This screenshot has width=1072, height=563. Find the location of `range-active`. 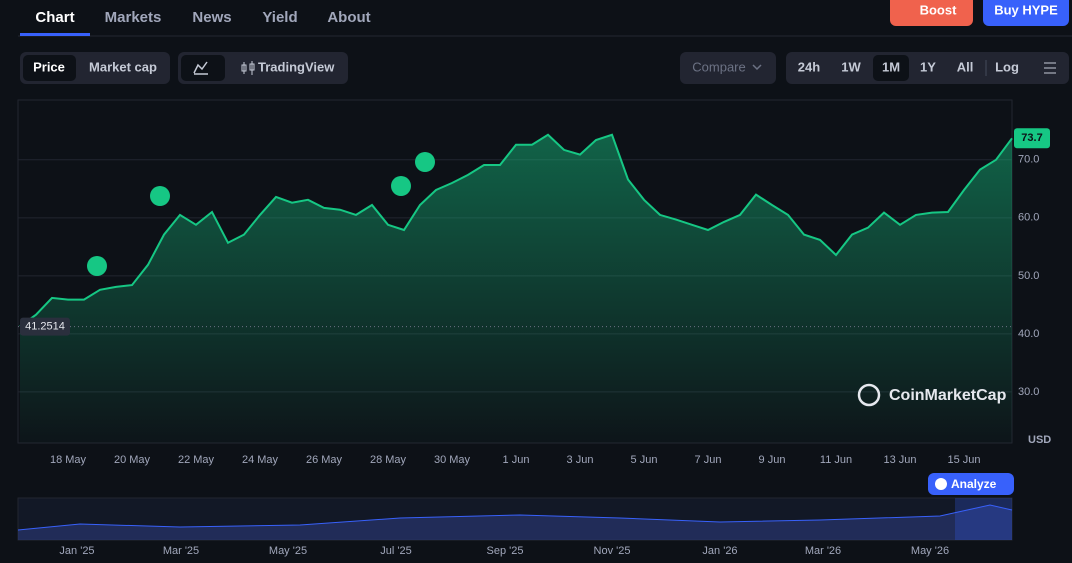

range-active is located at coordinates (891, 68).